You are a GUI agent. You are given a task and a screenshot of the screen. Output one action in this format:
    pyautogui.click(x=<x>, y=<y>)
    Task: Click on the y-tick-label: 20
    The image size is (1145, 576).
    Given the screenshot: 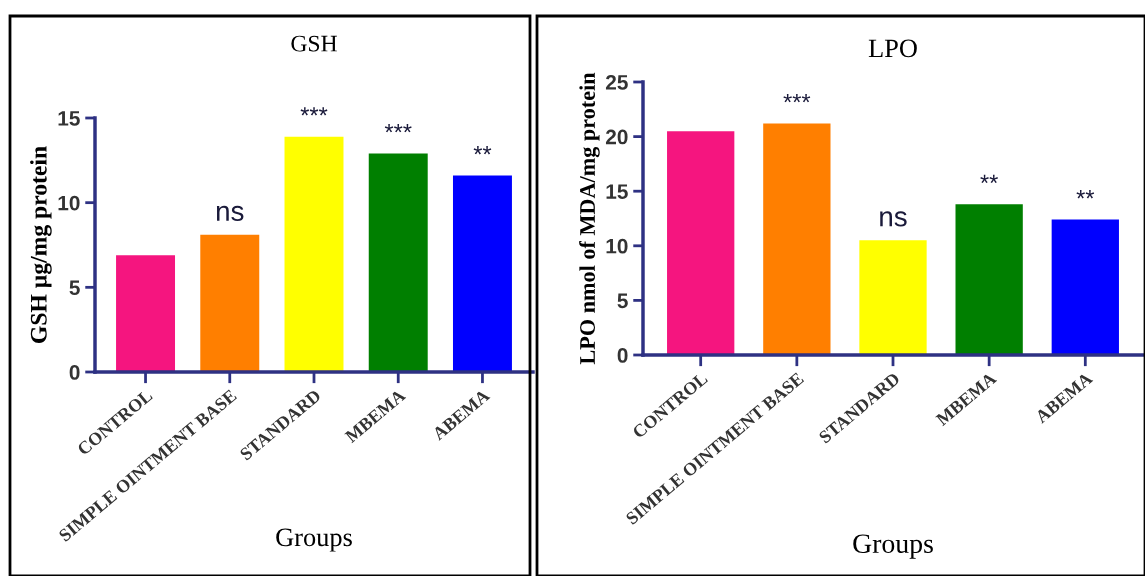 What is the action you would take?
    pyautogui.click(x=616, y=137)
    